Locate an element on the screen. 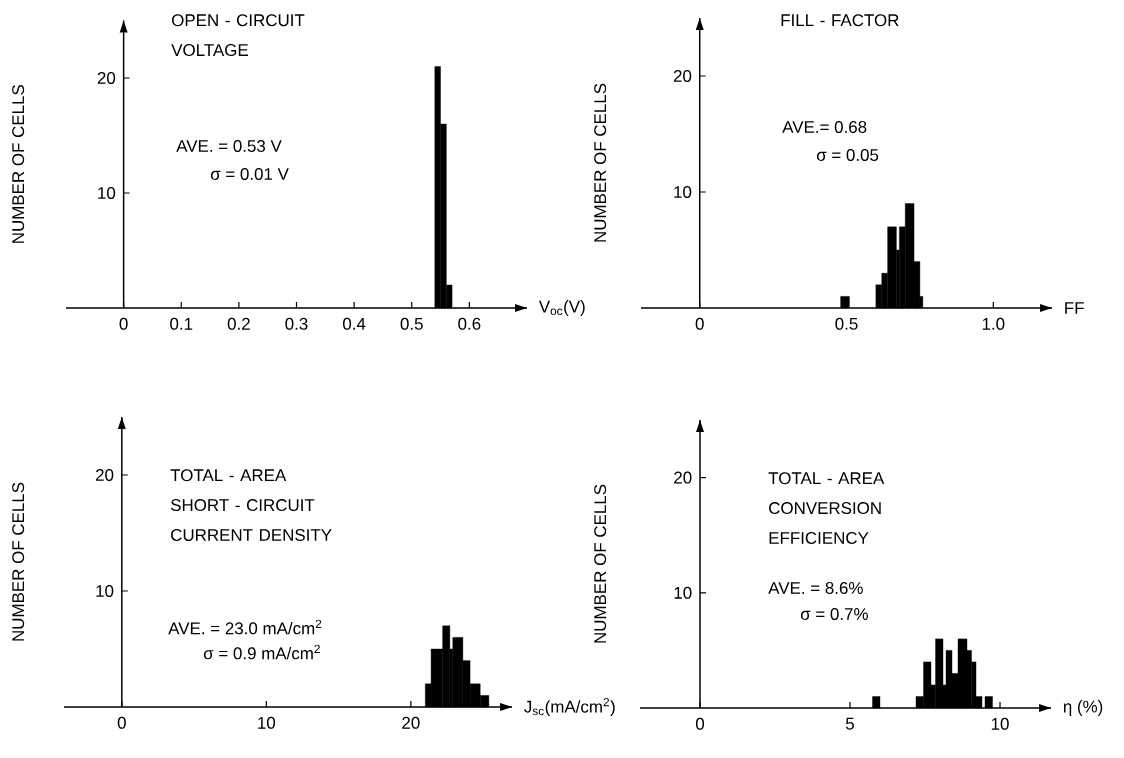 The height and width of the screenshot is (758, 1124). x-axis-title: J$_{sc}$(mA/cm$^{2}$) is located at coordinates (569, 707).